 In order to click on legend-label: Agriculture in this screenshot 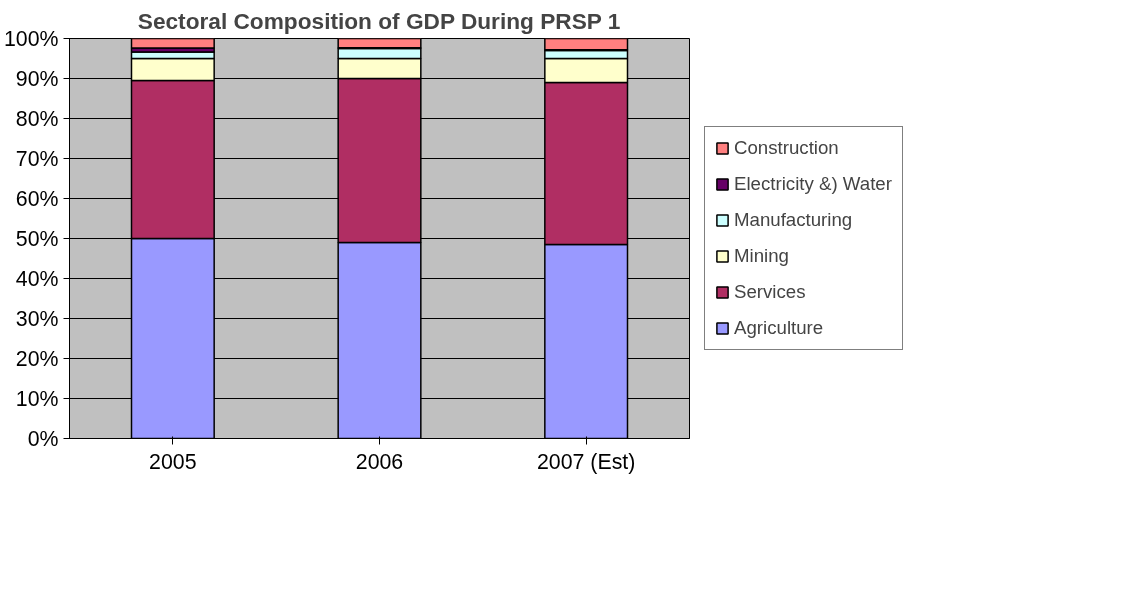, I will do `click(779, 328)`.